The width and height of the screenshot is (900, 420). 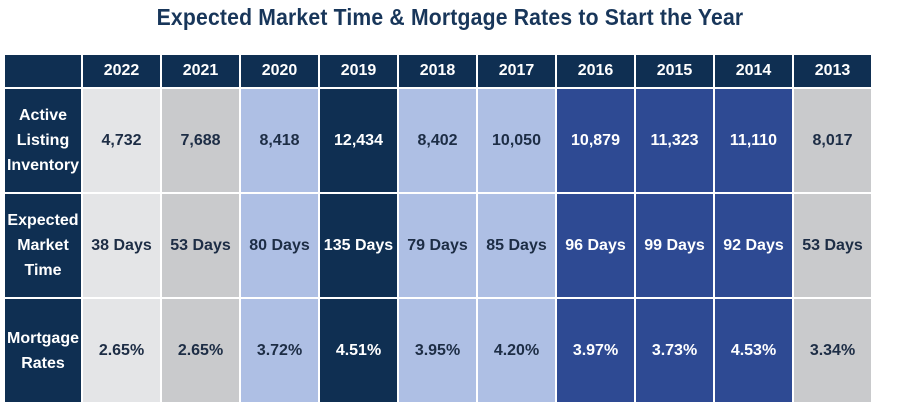 What do you see at coordinates (43, 350) in the screenshot?
I see `row-label-mortgage-rates: Mortgage Rates` at bounding box center [43, 350].